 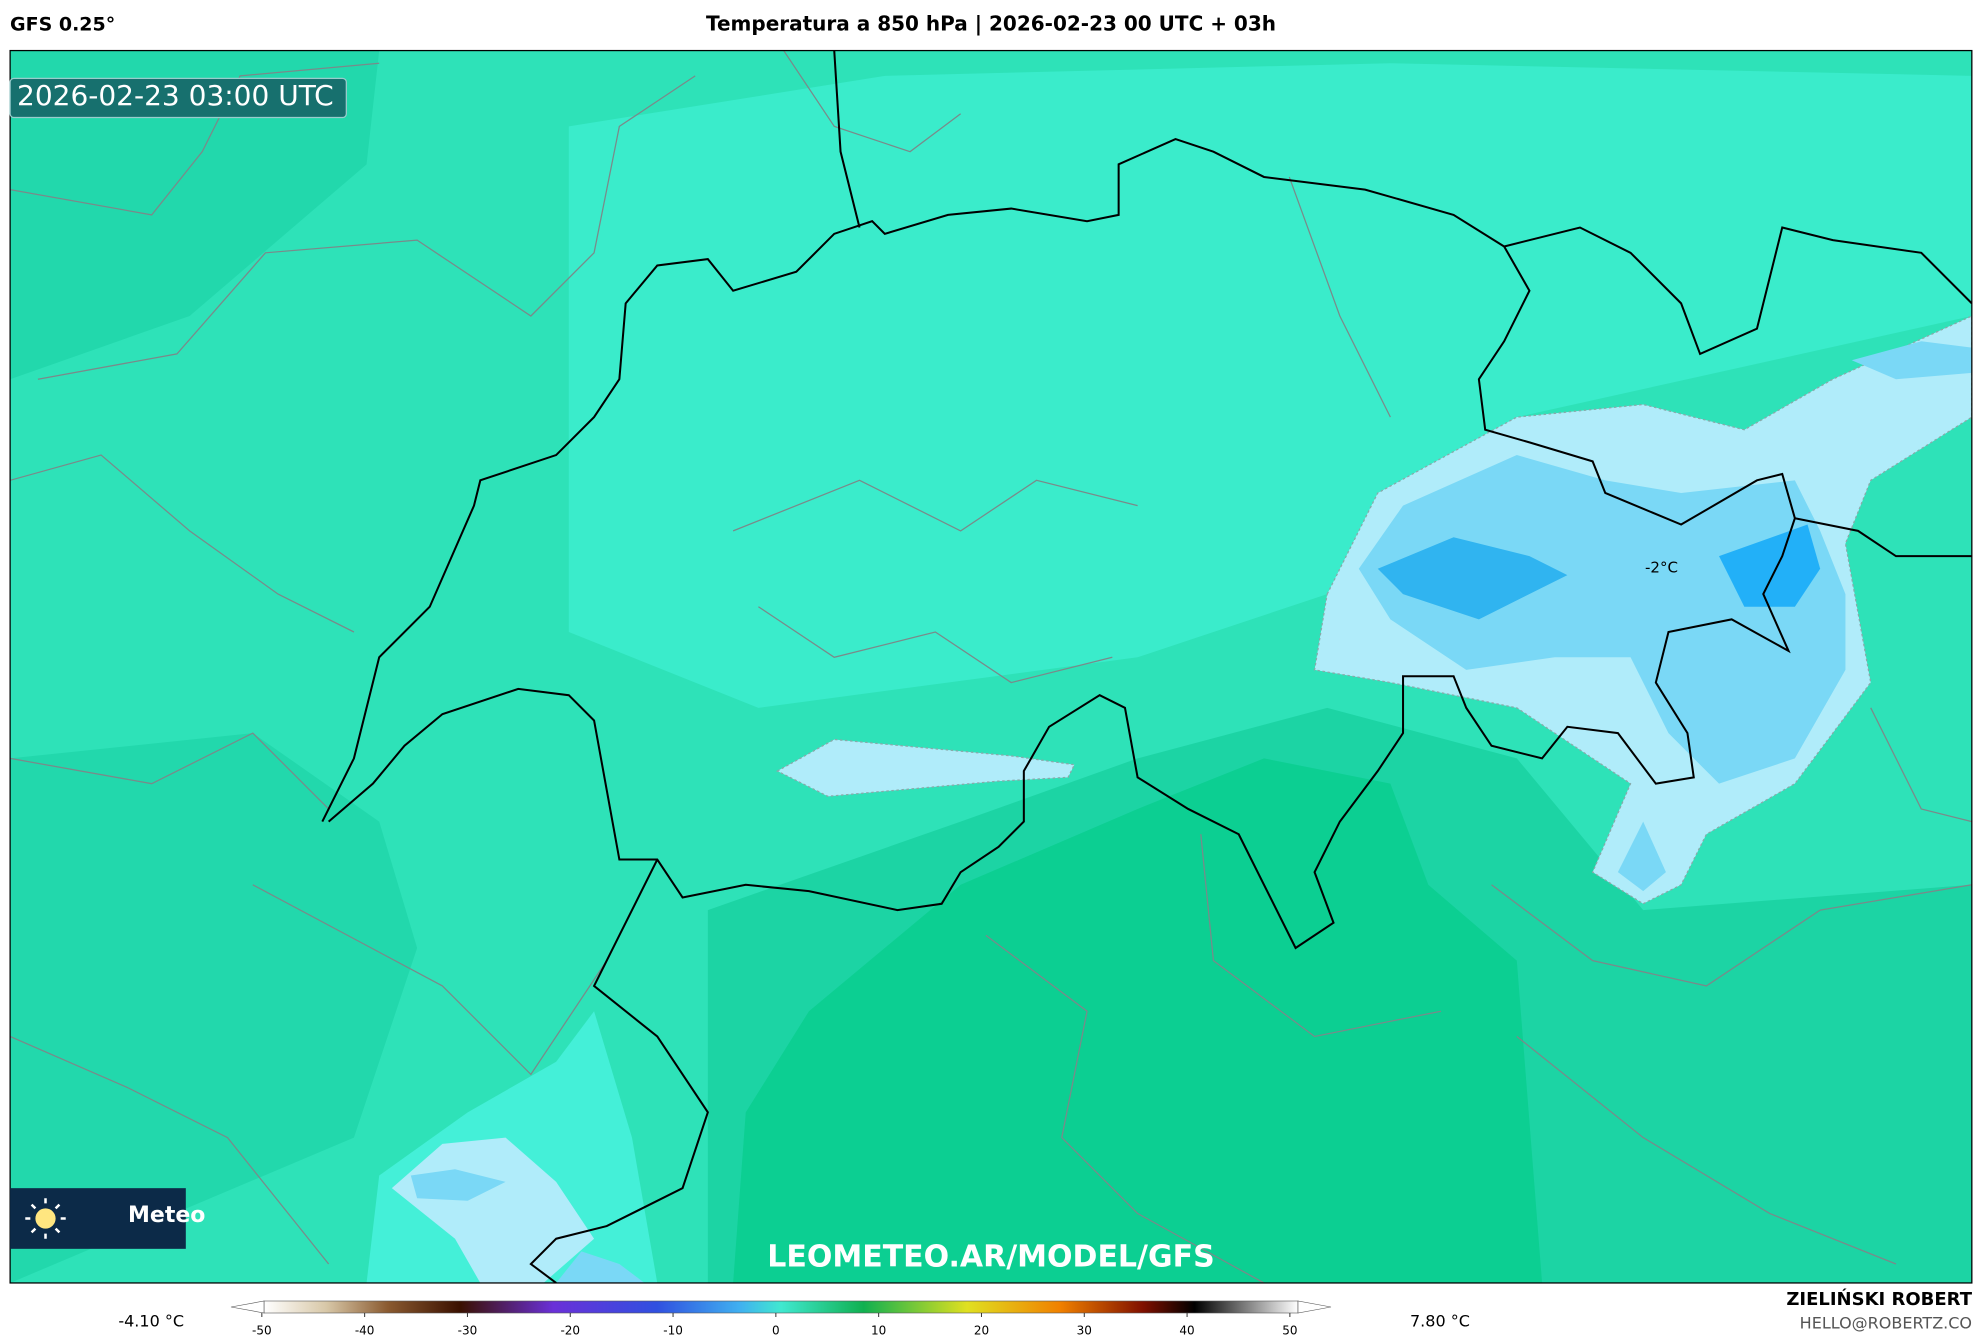 I want to click on logo-sun, so click(x=45, y=1218).